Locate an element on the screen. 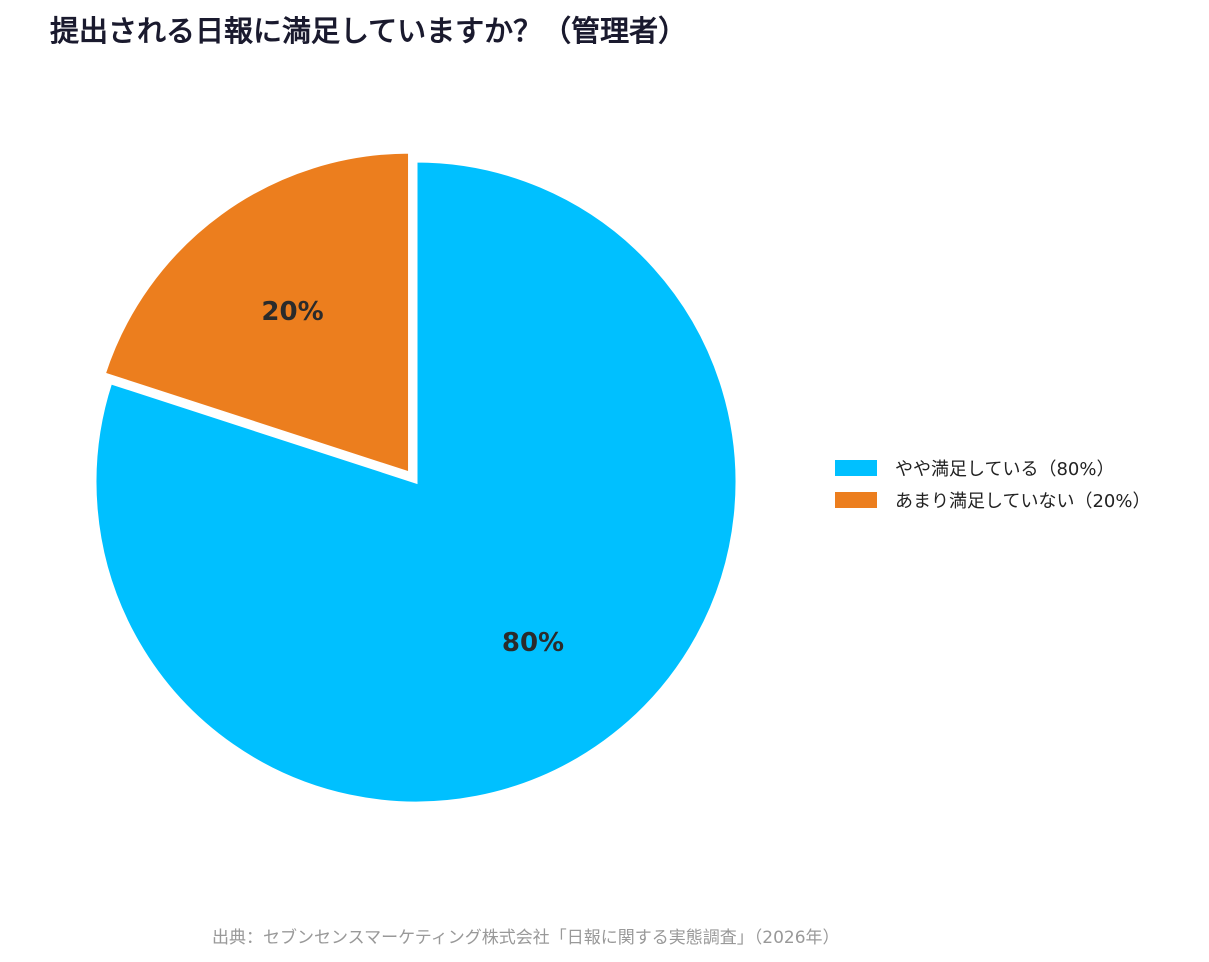  legend-label-not-satisfied: あまり満足していない（20%） is located at coordinates (1023, 501).